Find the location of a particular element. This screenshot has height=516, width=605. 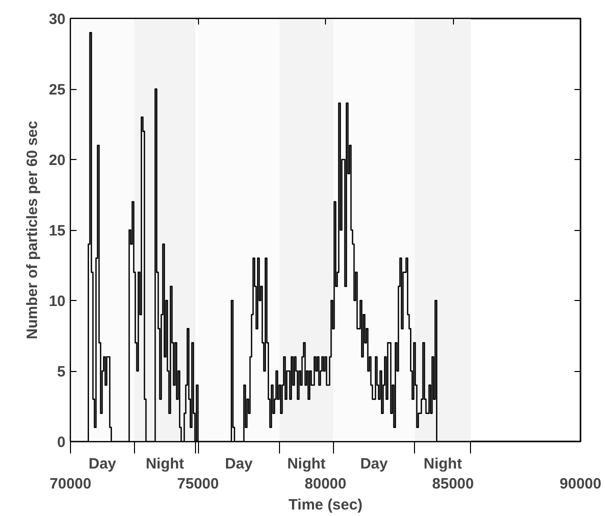

y-axis-title: Number of particles per 60 sec is located at coordinates (32, 230).